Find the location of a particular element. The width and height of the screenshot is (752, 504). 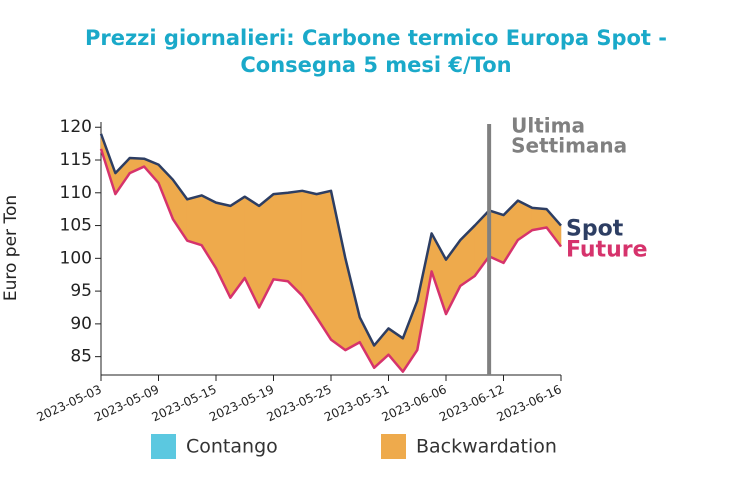

y-tick-label: 85 is located at coordinates (81, 357).